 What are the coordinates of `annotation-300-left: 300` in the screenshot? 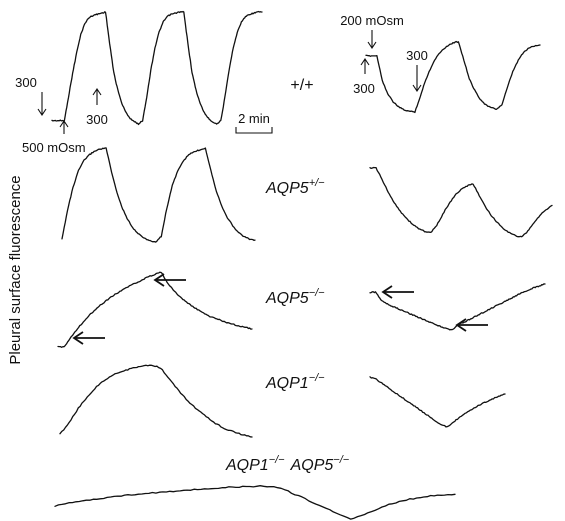 It's located at (26, 82).